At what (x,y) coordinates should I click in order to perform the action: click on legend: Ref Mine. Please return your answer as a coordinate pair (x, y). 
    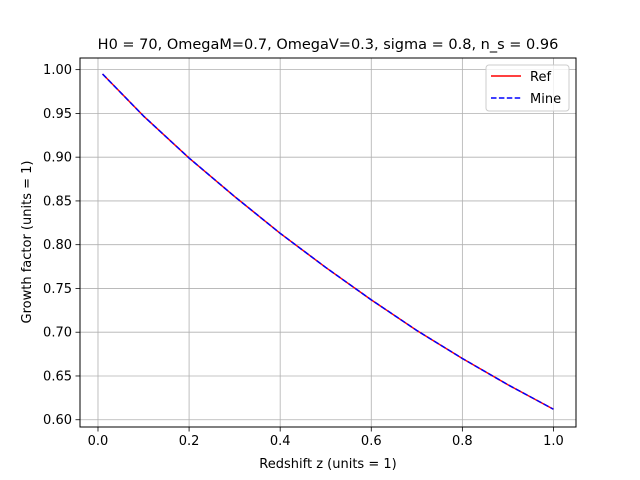
    Looking at the image, I should click on (527, 88).